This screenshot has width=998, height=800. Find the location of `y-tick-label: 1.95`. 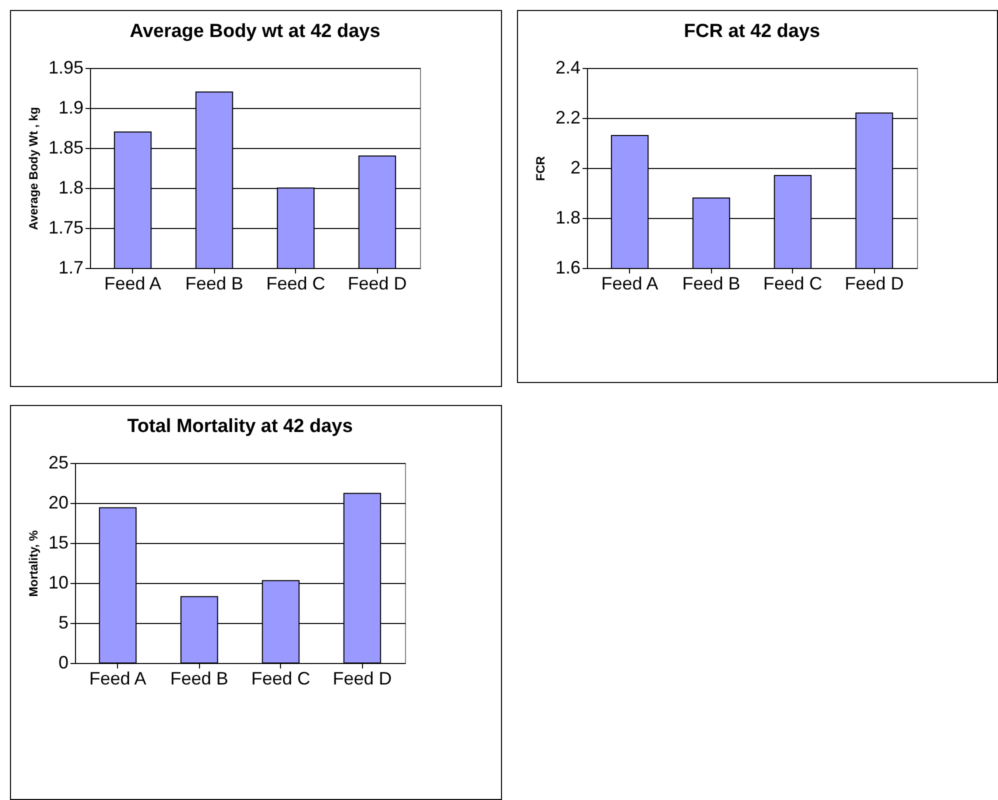

y-tick-label: 1.95 is located at coordinates (66, 68).